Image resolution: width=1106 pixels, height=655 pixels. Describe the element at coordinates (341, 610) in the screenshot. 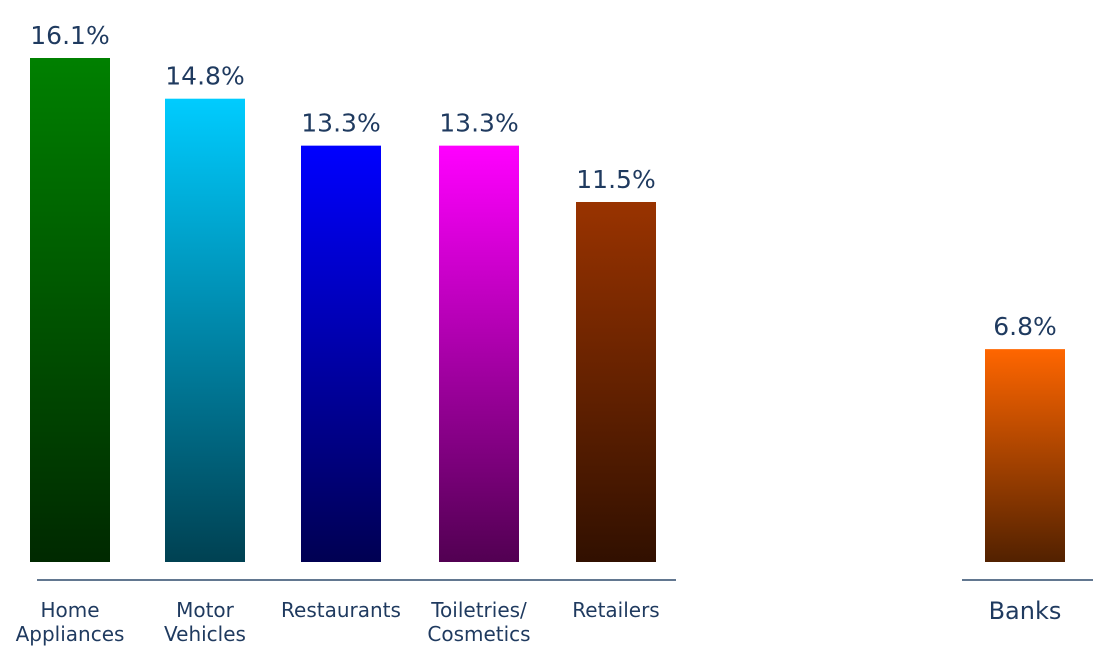

I see `category-label: Restaurants` at that location.